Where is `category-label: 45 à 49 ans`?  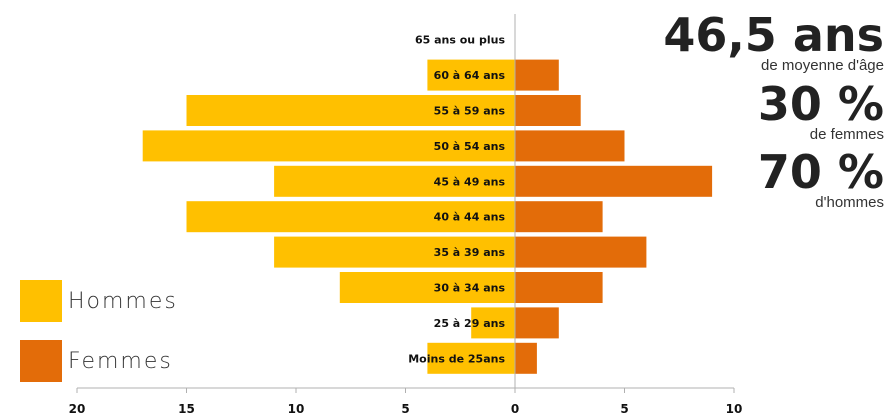
category-label: 45 à 49 ans is located at coordinates (470, 181).